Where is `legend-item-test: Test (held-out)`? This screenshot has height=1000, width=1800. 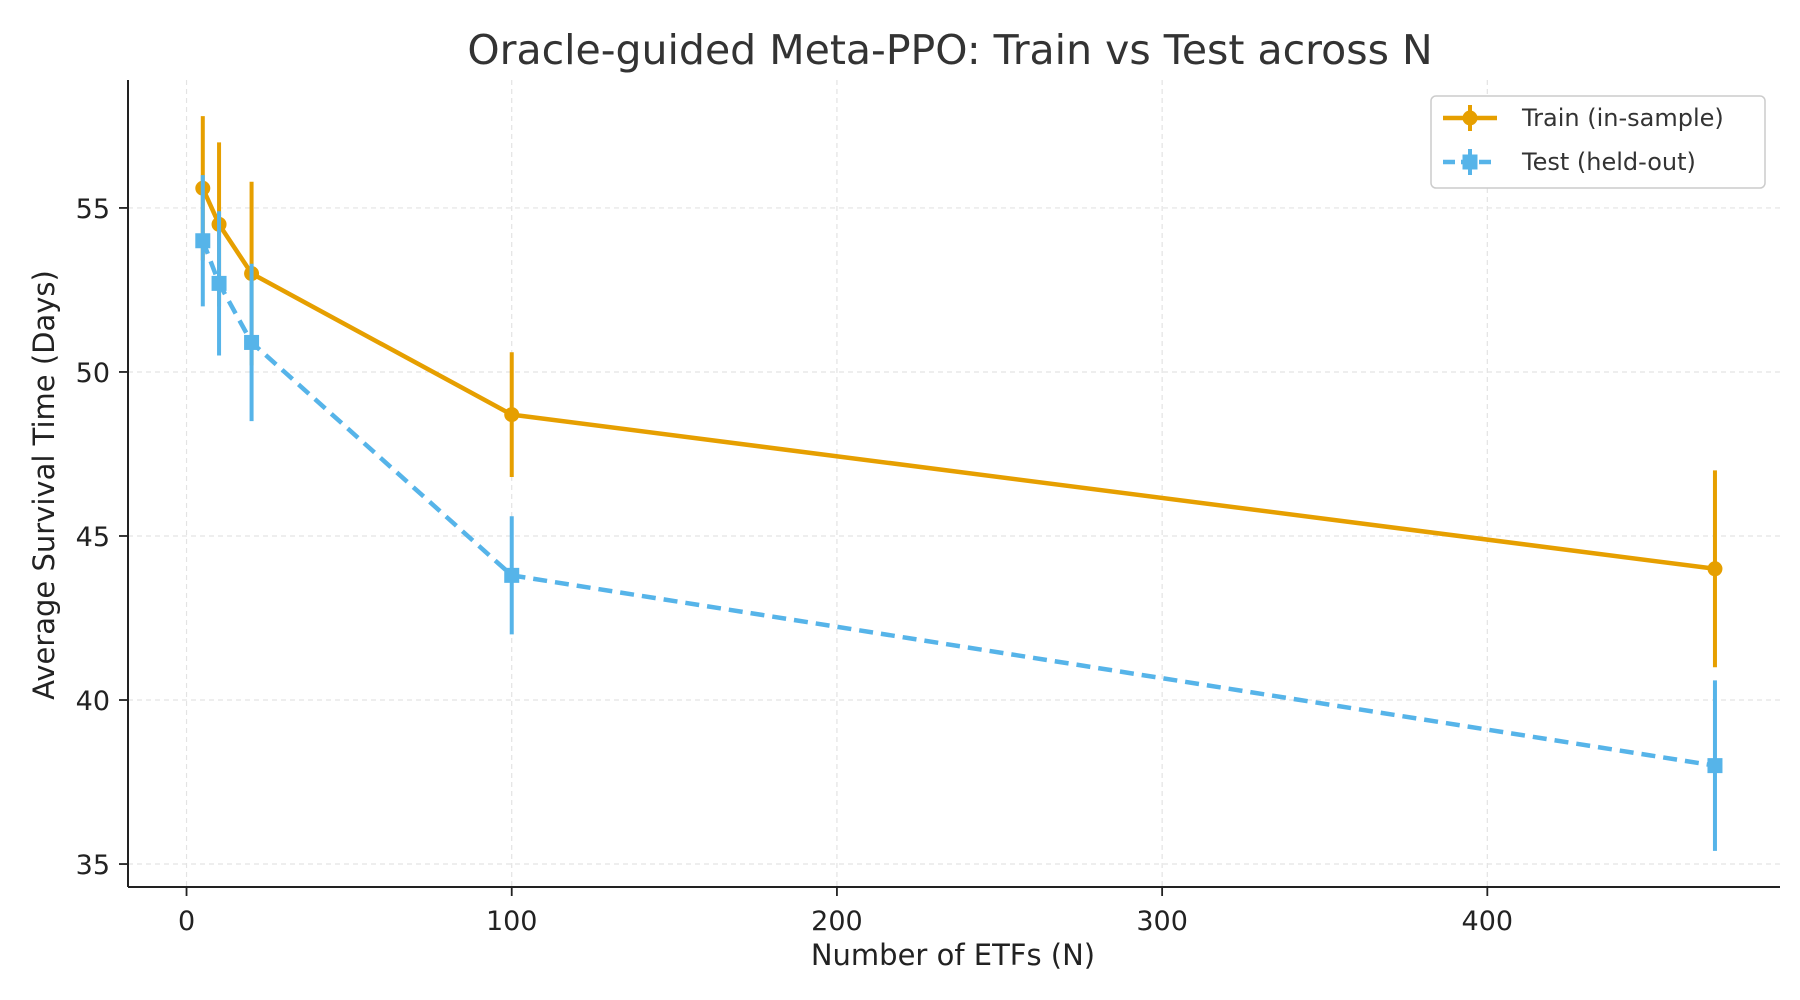
legend-item-test: Test (held-out) is located at coordinates (1569, 162).